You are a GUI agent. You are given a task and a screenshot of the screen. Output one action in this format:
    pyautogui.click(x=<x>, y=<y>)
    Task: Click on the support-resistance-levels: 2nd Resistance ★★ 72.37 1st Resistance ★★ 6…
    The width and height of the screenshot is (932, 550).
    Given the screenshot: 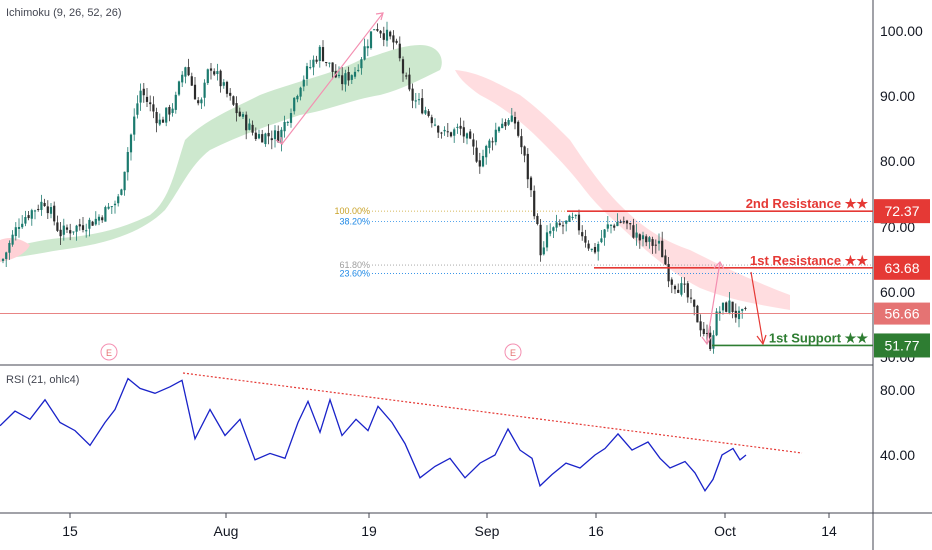 What is the action you would take?
    pyautogui.click(x=748, y=277)
    